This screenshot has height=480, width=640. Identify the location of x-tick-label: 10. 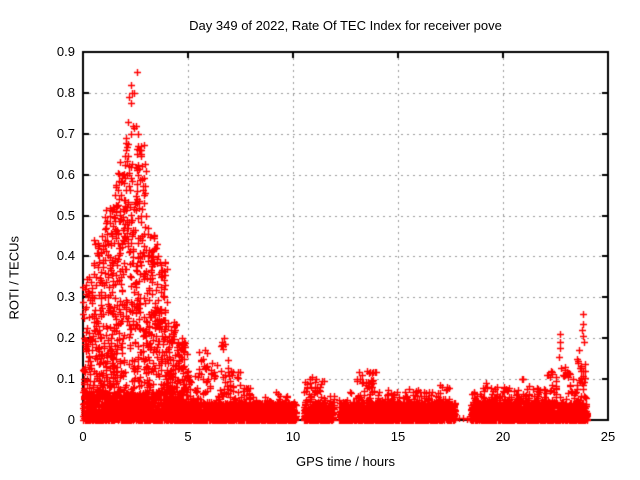
(293, 436).